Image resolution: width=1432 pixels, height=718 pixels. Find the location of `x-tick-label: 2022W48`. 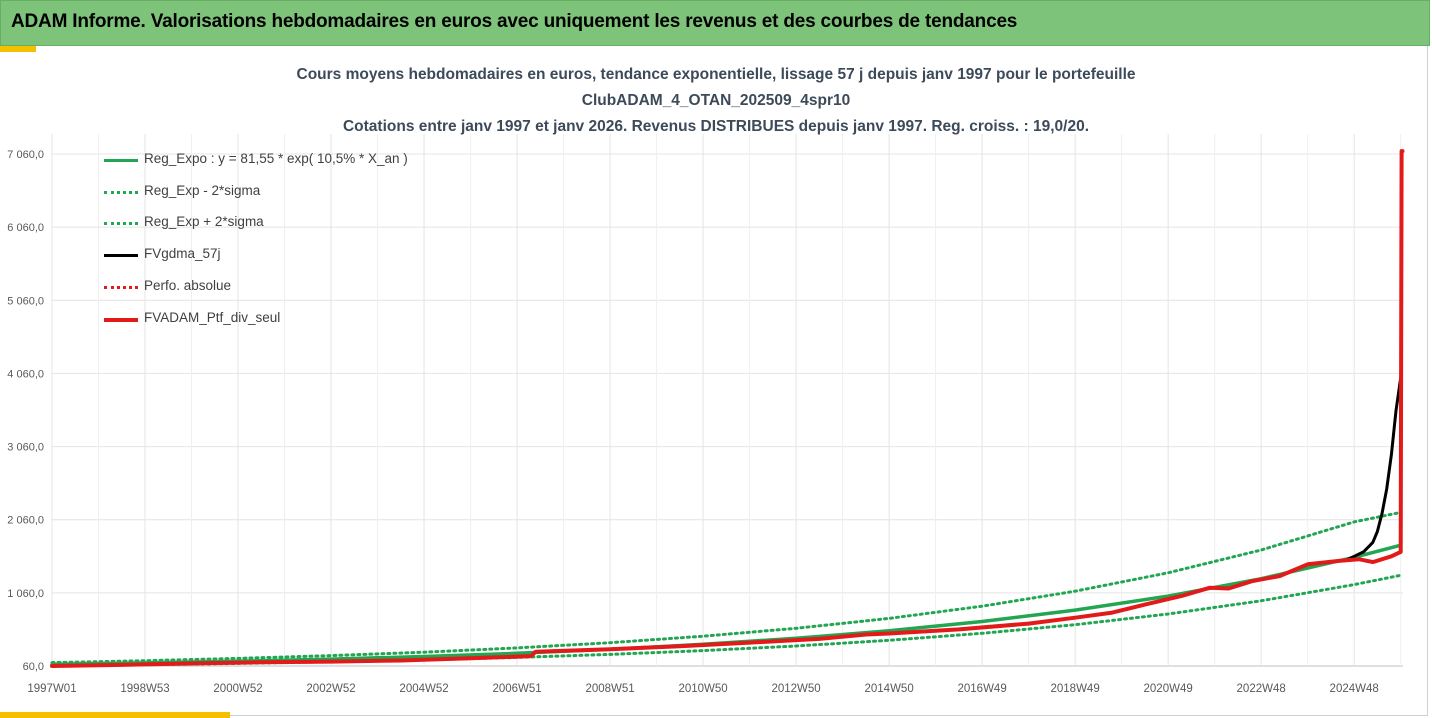

x-tick-label: 2022W48 is located at coordinates (1261, 689).